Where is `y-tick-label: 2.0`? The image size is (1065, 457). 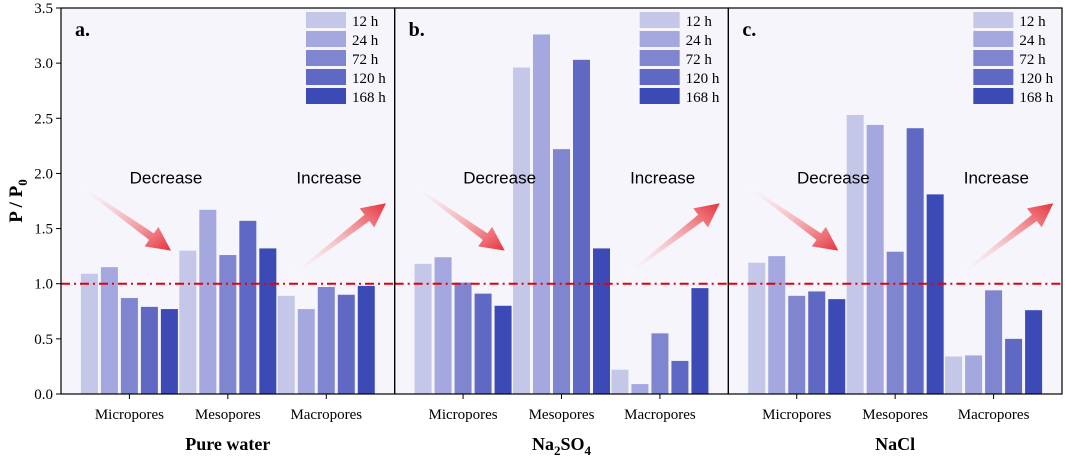 y-tick-label: 2.0 is located at coordinates (43, 174).